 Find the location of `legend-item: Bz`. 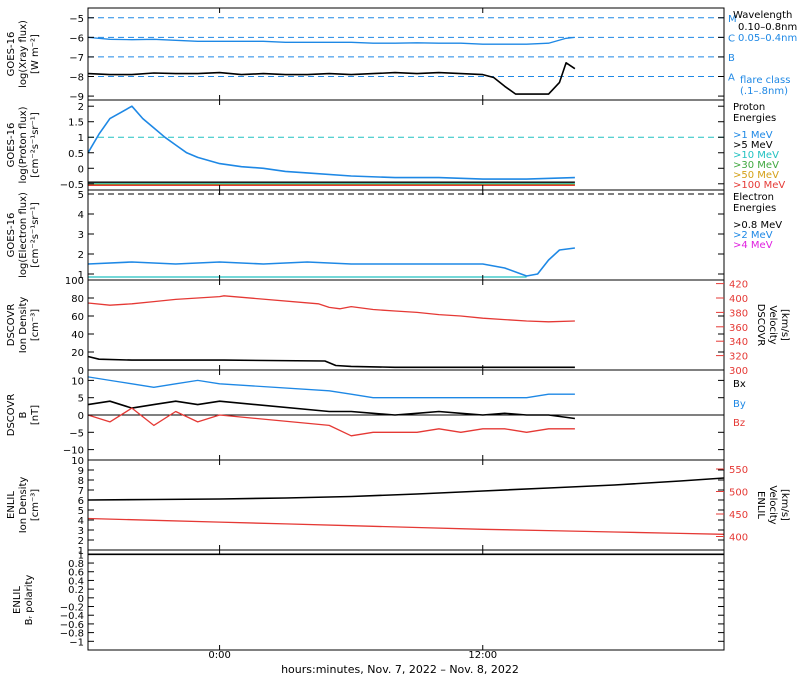

legend-item: Bz is located at coordinates (739, 423).